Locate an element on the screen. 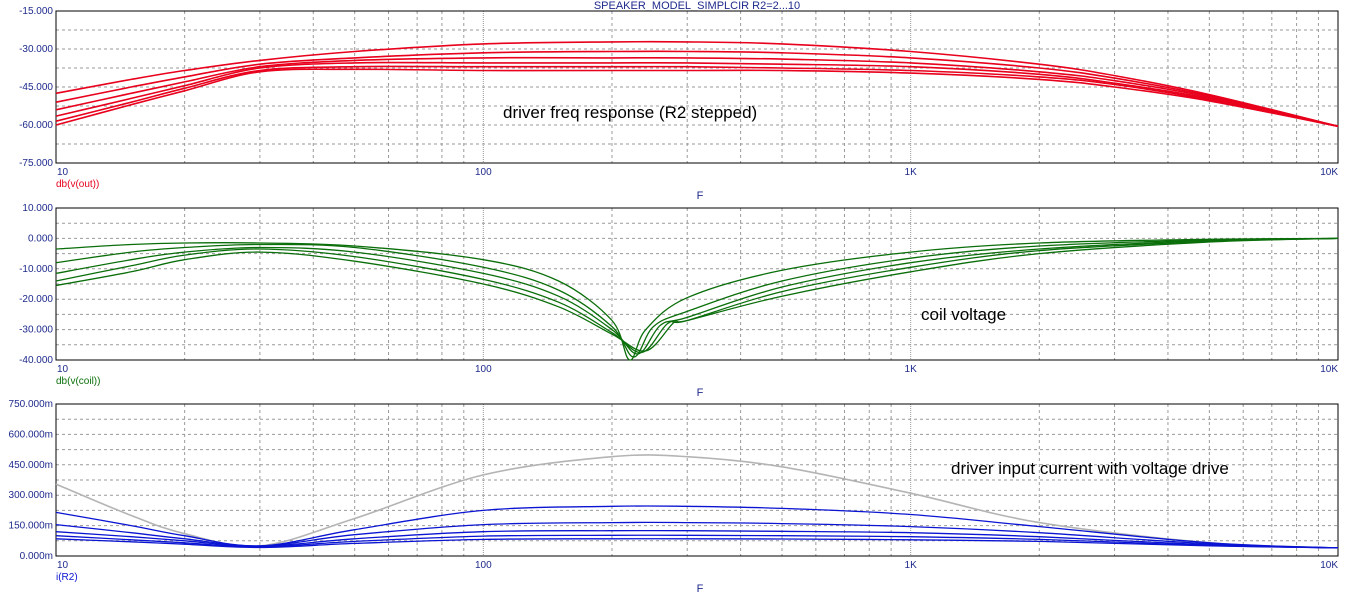 The height and width of the screenshot is (599, 1362). y-tick-label: 450.000m is located at coordinates (31, 465).